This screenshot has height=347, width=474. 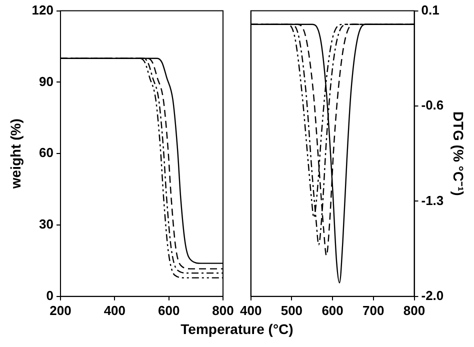 What do you see at coordinates (458, 153) in the screenshot?
I see `y2-axis-title: DTG (% °C⁻¹)` at bounding box center [458, 153].